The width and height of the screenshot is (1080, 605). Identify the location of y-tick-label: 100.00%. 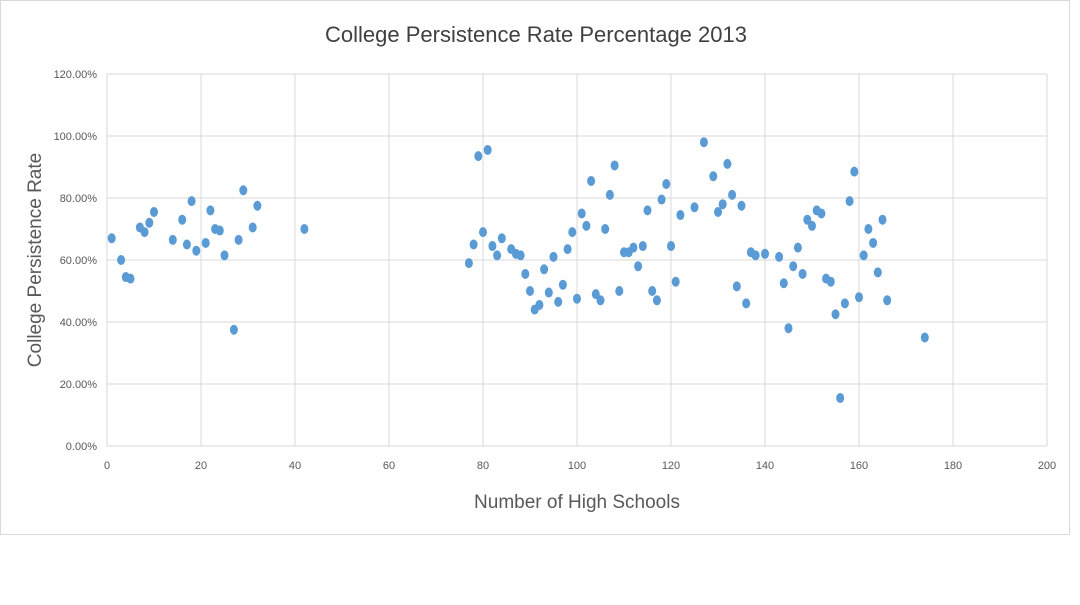
(76, 137).